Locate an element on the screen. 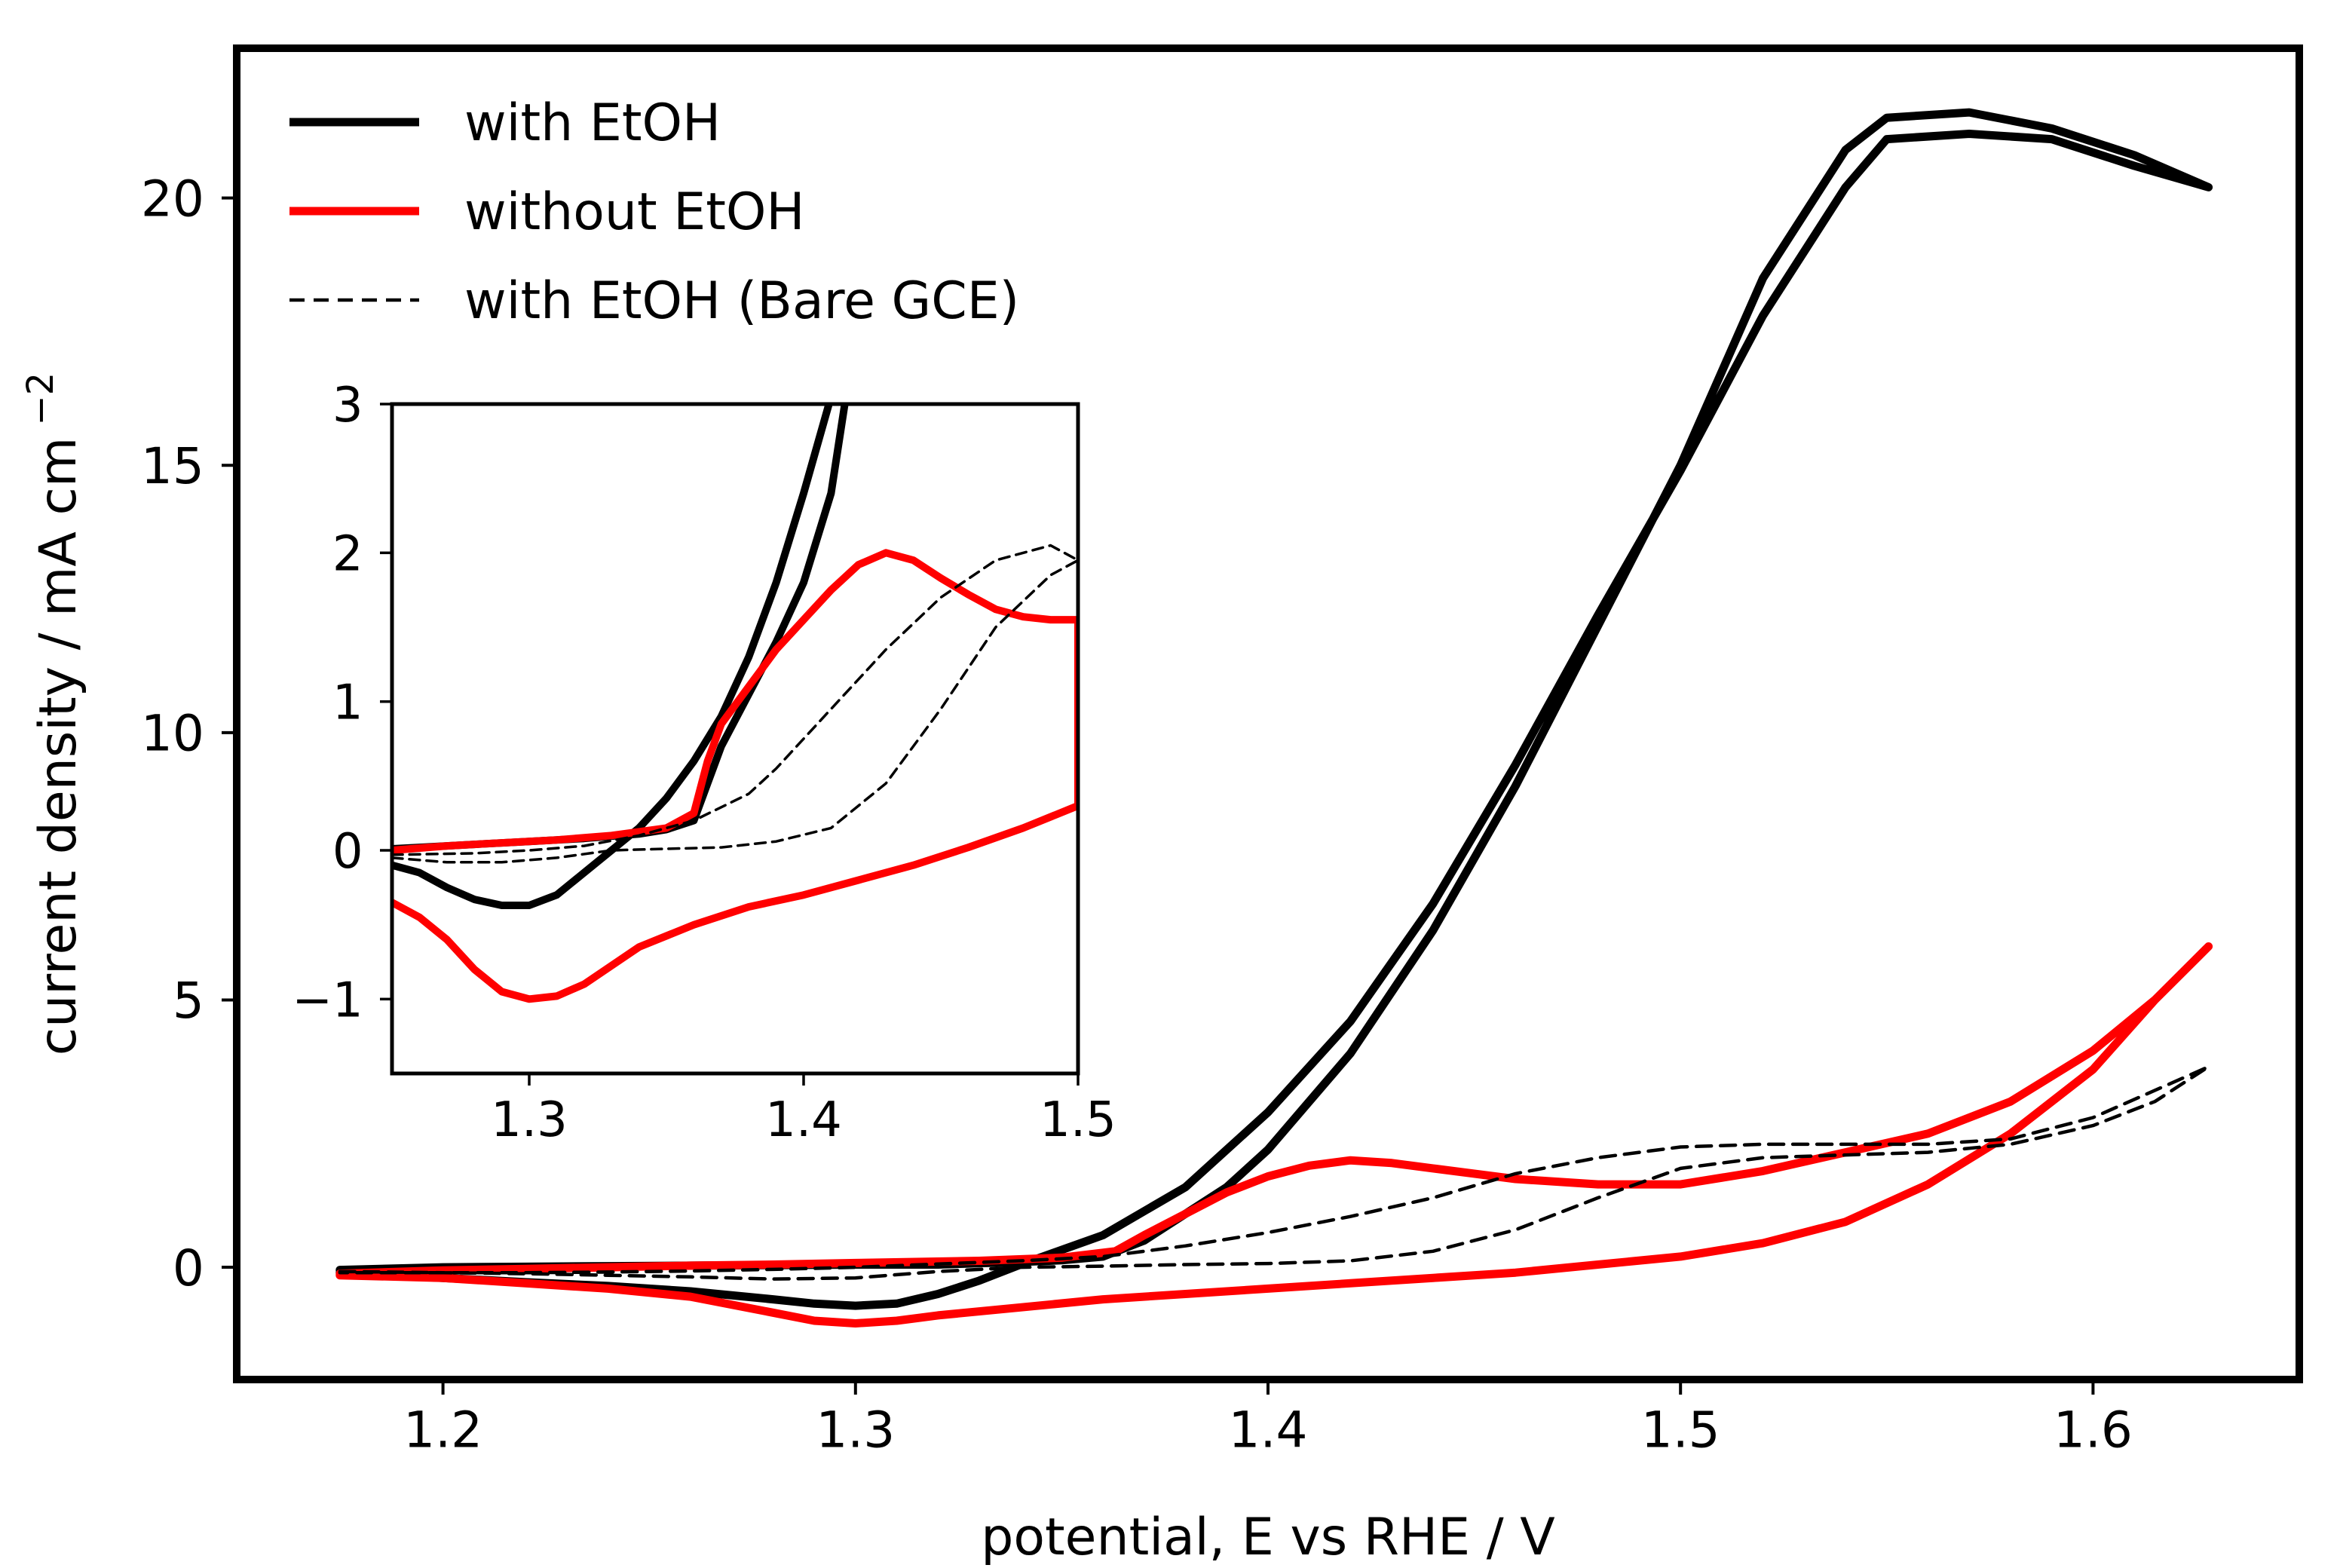 The height and width of the screenshot is (1568, 2340). inset-chart-y-tick-label: 2 is located at coordinates (347, 554).